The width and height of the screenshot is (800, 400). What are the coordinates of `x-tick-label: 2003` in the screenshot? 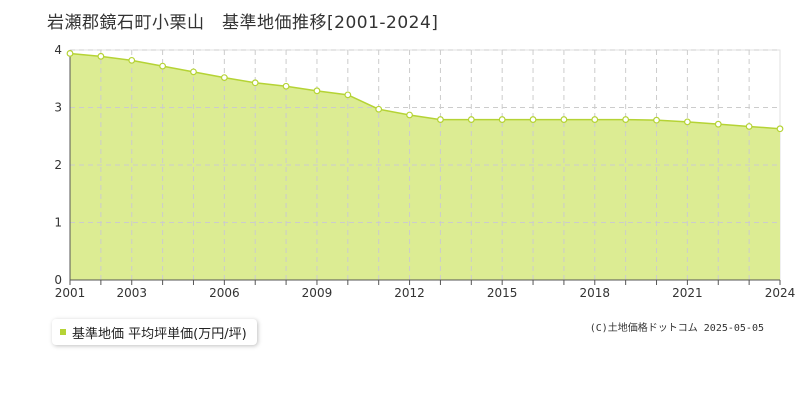 It's located at (131, 293).